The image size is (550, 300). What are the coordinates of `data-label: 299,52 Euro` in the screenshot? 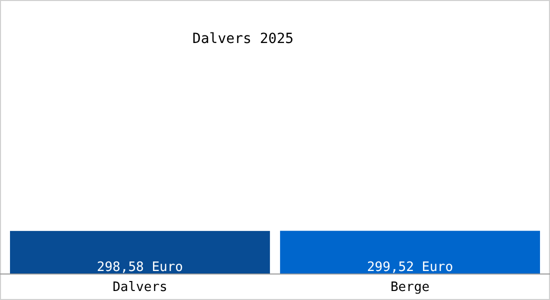 It's located at (410, 267).